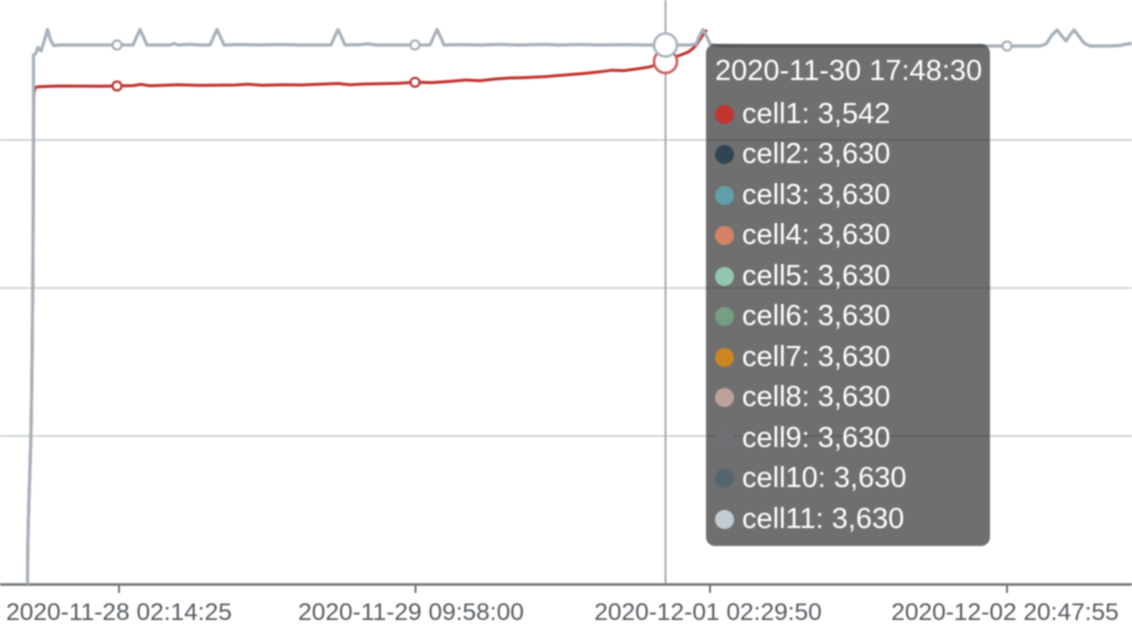  I want to click on svg-text: 2020-12-01 02:29:50, so click(708, 612).